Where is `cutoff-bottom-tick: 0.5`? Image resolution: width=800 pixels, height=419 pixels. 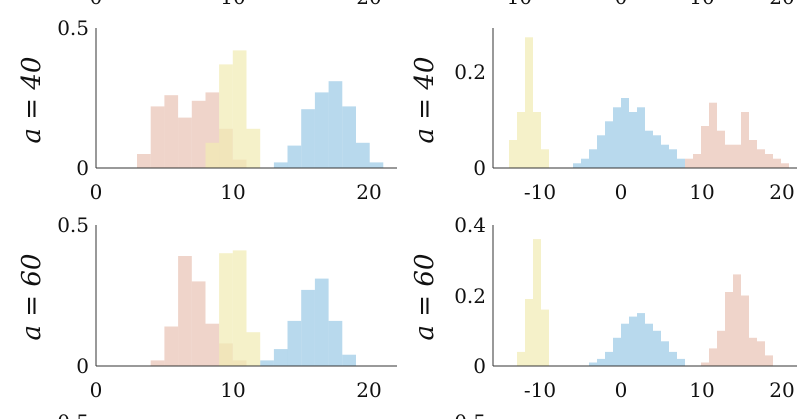 cutoff-bottom-tick: 0.5 is located at coordinates (470, 414).